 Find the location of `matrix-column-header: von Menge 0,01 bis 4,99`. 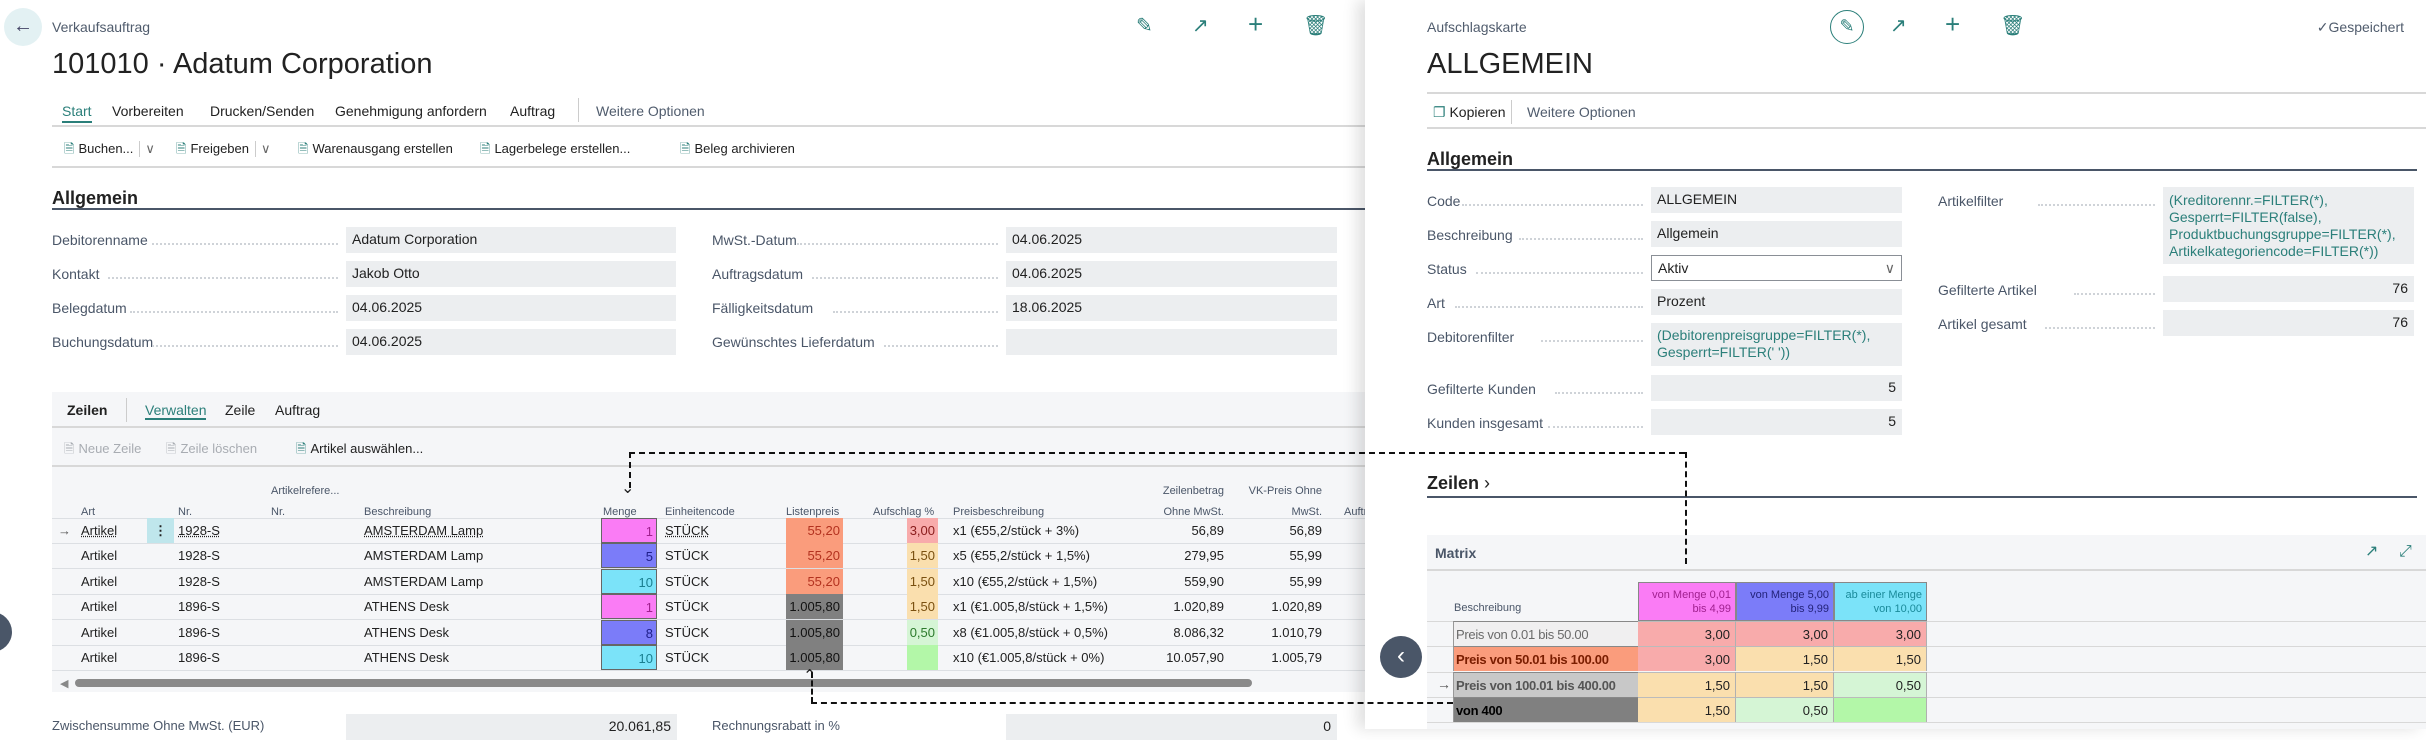

matrix-column-header: von Menge 0,01 bis 4,99 is located at coordinates (1687, 601).